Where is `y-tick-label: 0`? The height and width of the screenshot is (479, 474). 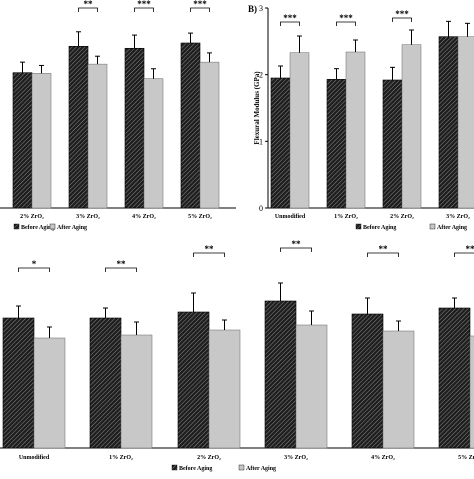
y-tick-label: 0 is located at coordinates (261, 208).